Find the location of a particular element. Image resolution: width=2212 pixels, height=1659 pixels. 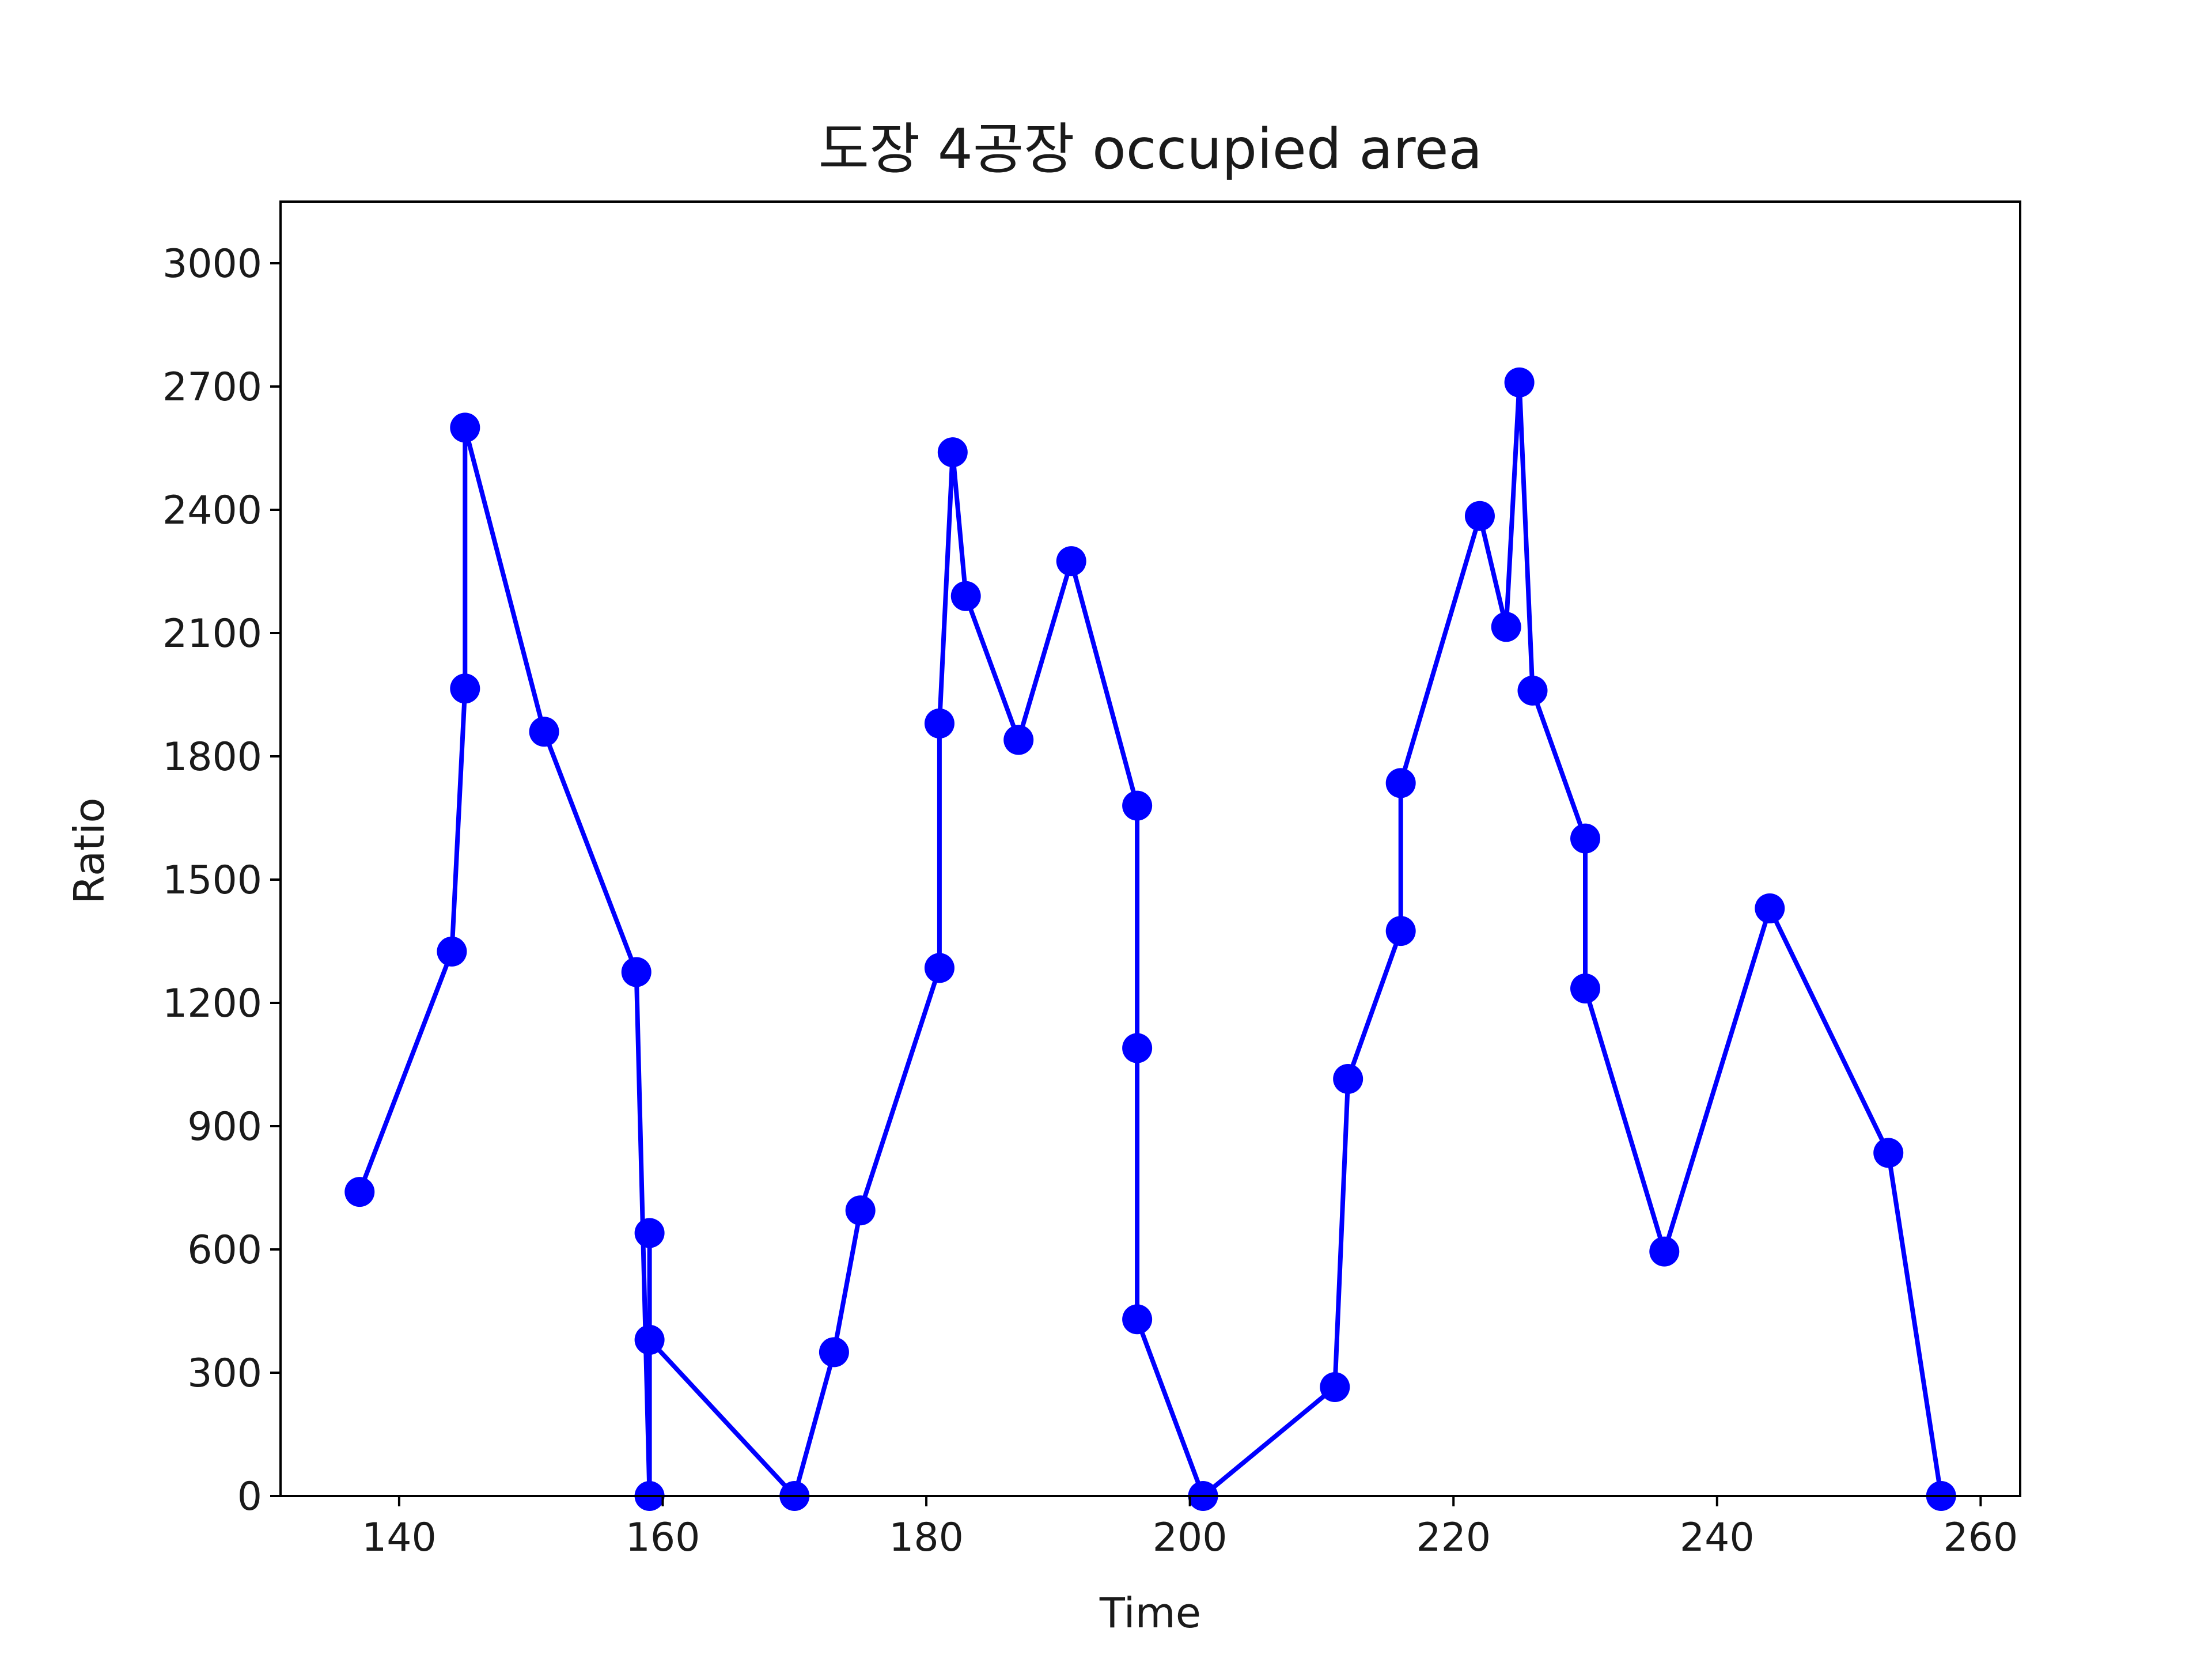

x-tick-label: 220 is located at coordinates (1453, 1537).